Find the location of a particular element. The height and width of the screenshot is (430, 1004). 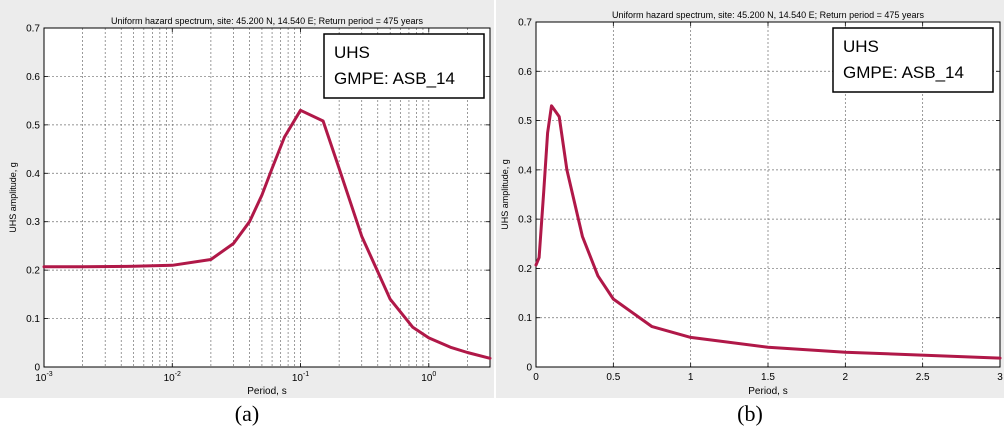

x-tick-label: 2 is located at coordinates (846, 377).